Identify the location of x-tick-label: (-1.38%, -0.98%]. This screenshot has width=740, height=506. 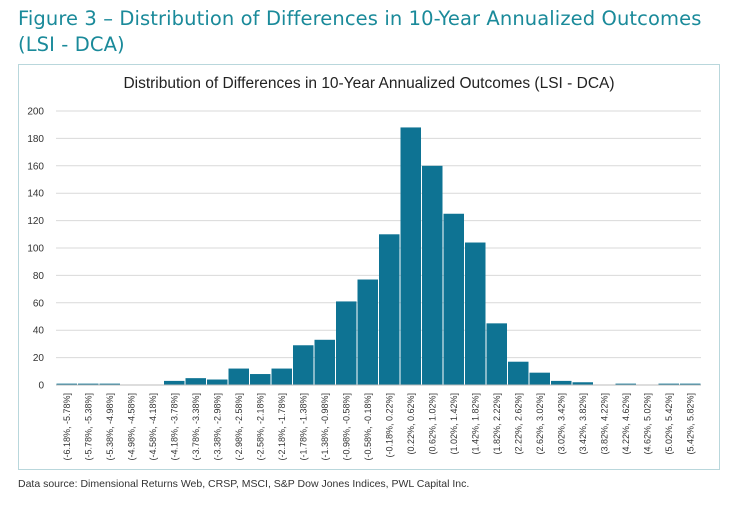
(325, 427).